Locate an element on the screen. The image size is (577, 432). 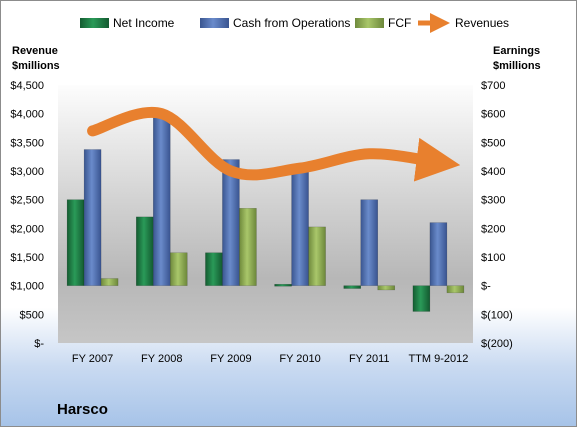
legend-swatch-net-income is located at coordinates (94, 23).